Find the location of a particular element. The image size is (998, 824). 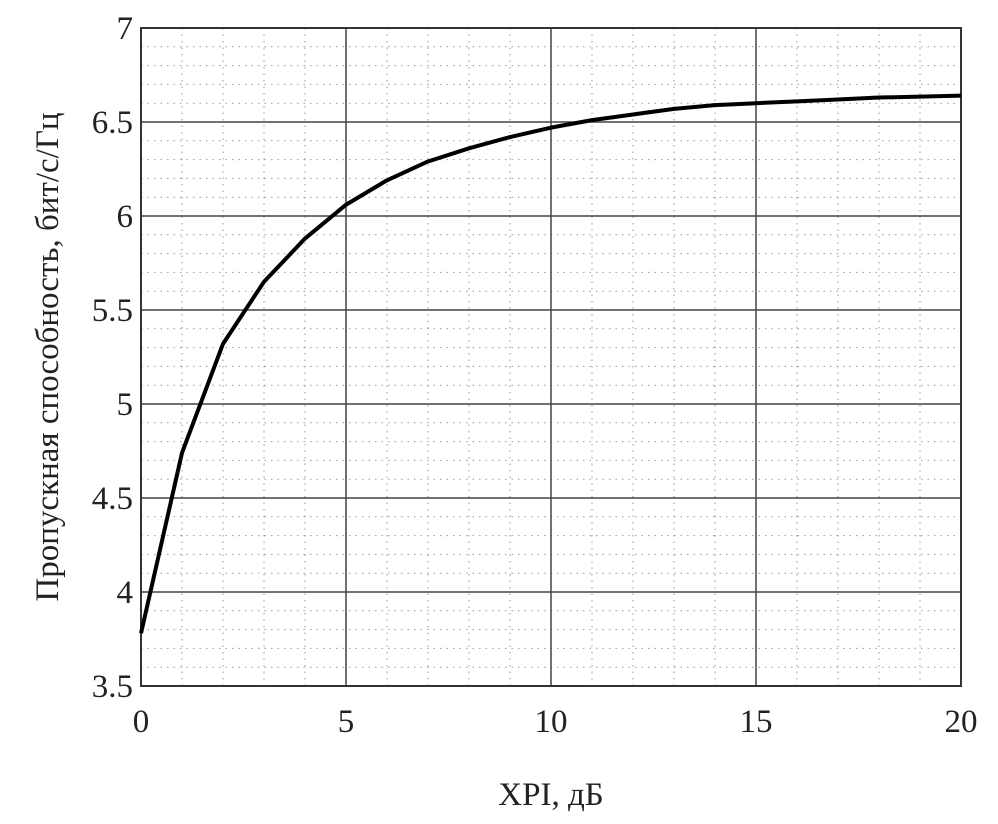

x-tick-label: 20 is located at coordinates (961, 722).